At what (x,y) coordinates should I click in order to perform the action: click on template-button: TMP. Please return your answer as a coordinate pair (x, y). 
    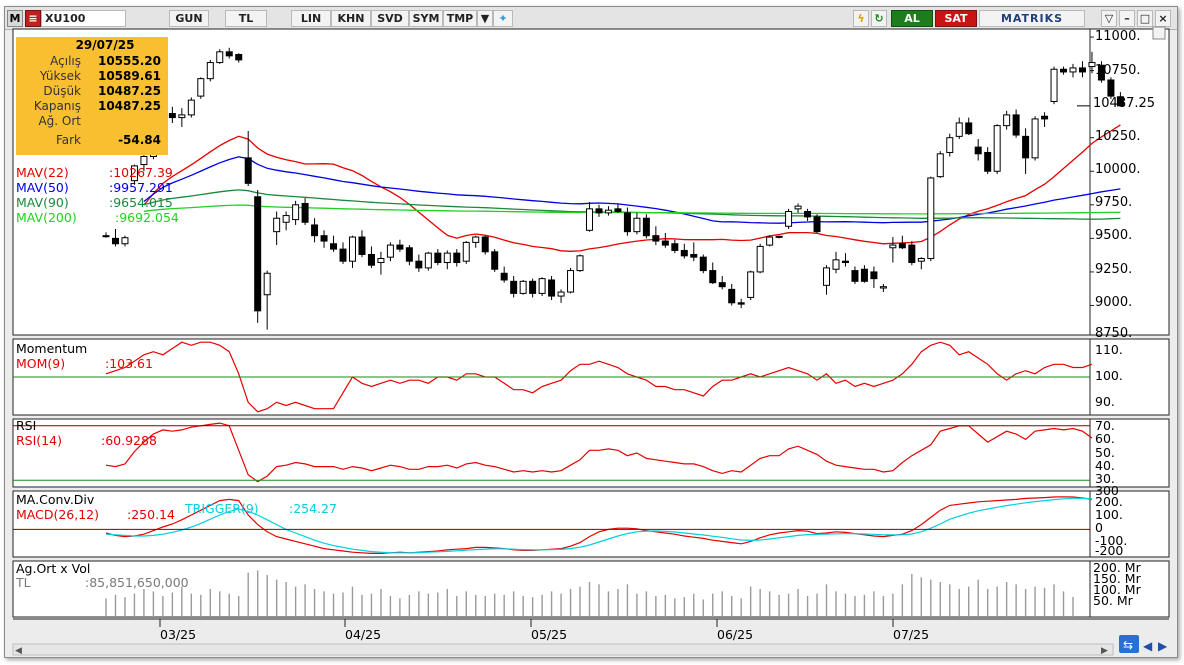
    Looking at the image, I should click on (460, 18).